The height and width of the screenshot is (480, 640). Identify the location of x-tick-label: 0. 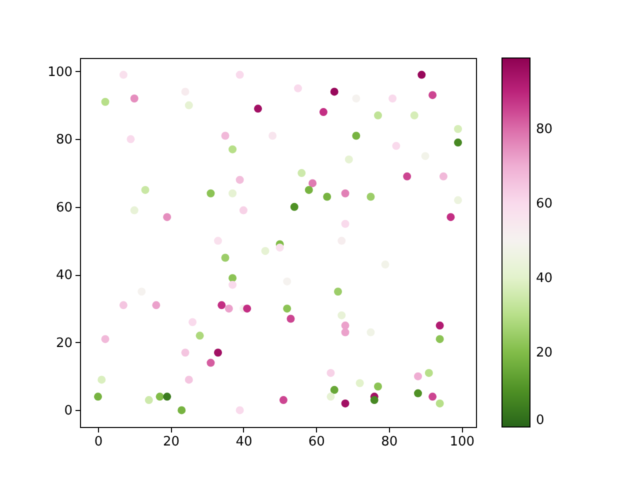
(98, 442).